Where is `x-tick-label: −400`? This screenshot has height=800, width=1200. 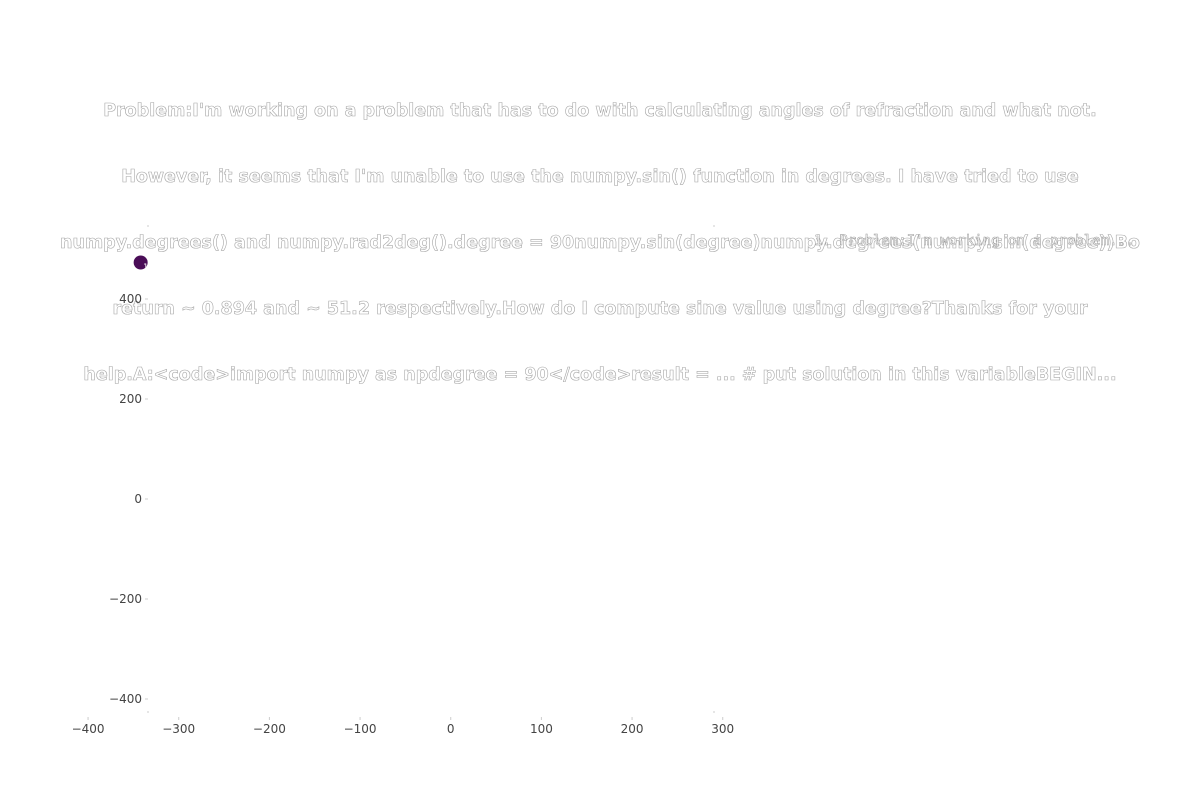
x-tick-label: −400 is located at coordinates (88, 729).